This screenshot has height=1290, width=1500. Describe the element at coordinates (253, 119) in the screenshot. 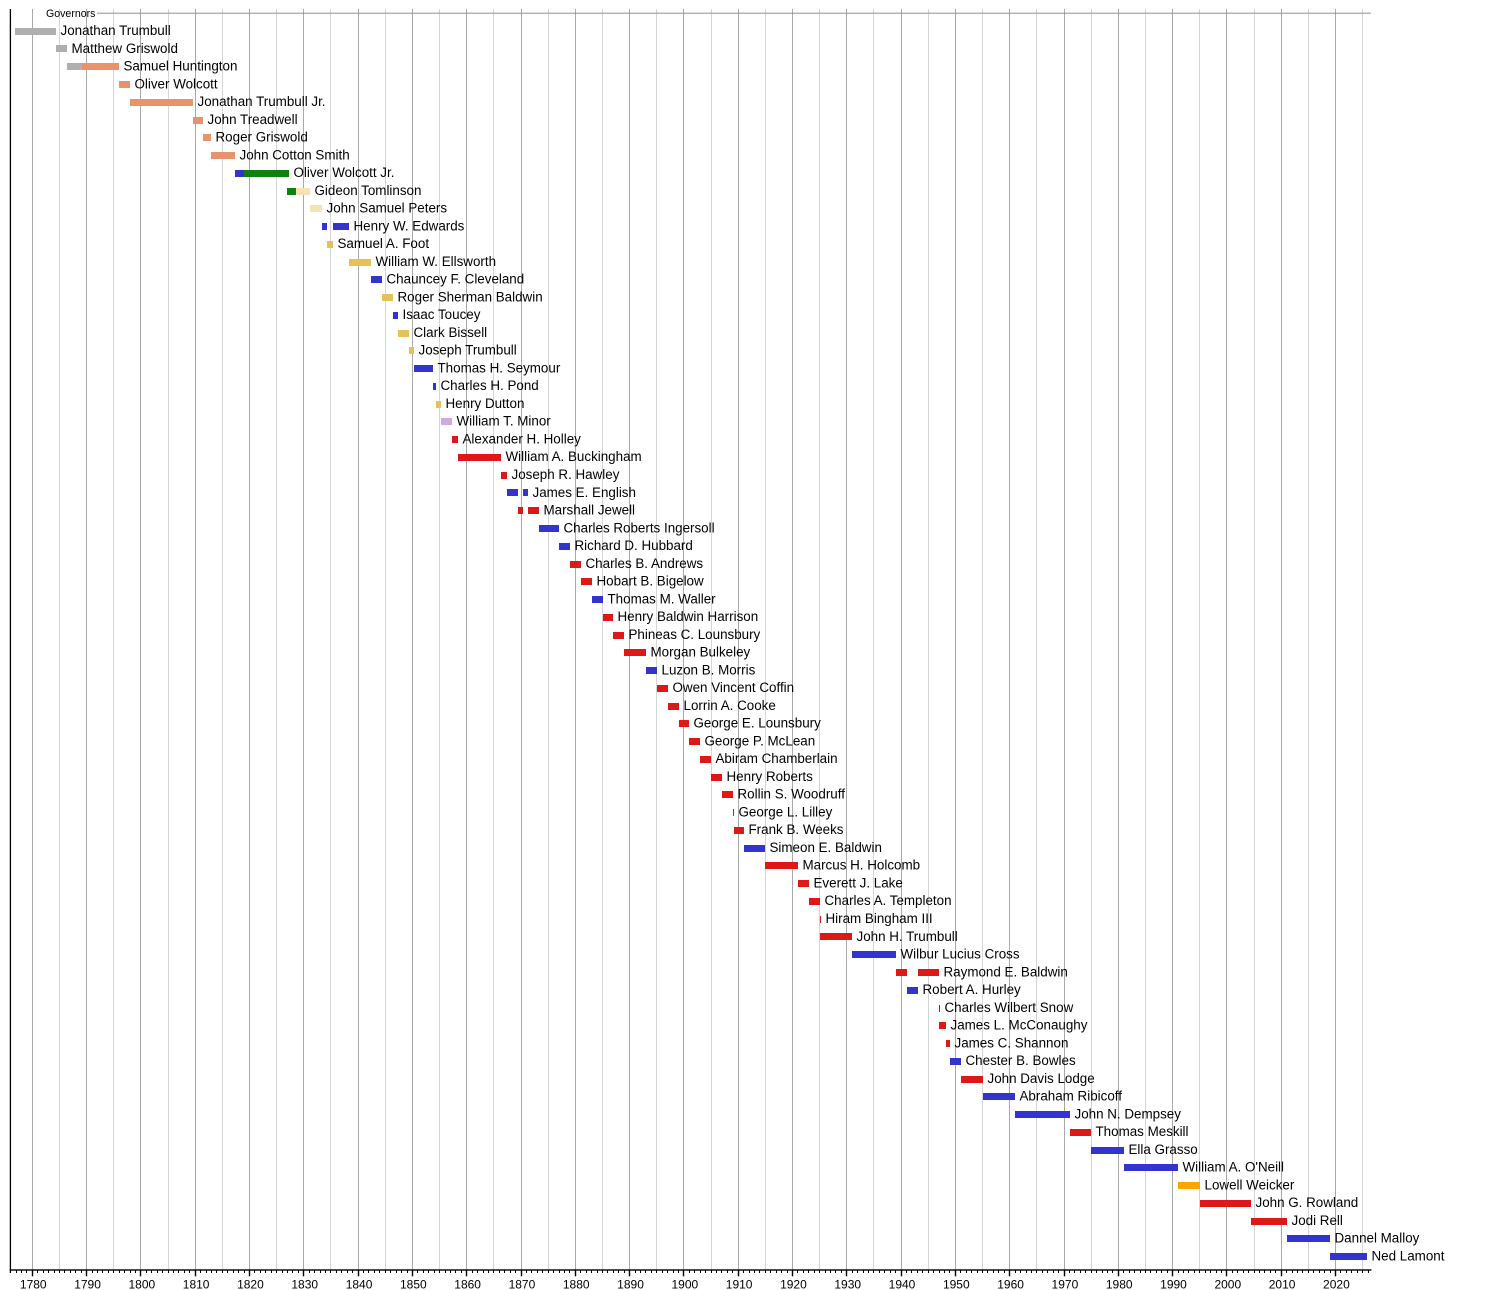

I see `svg-text: John Treadwell` at that location.